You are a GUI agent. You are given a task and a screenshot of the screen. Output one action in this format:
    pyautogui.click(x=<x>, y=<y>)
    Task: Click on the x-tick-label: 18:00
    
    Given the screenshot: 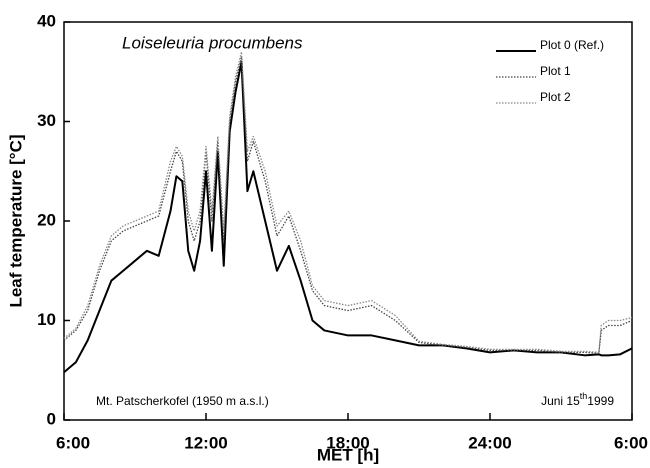 What is the action you would take?
    pyautogui.click(x=347, y=442)
    